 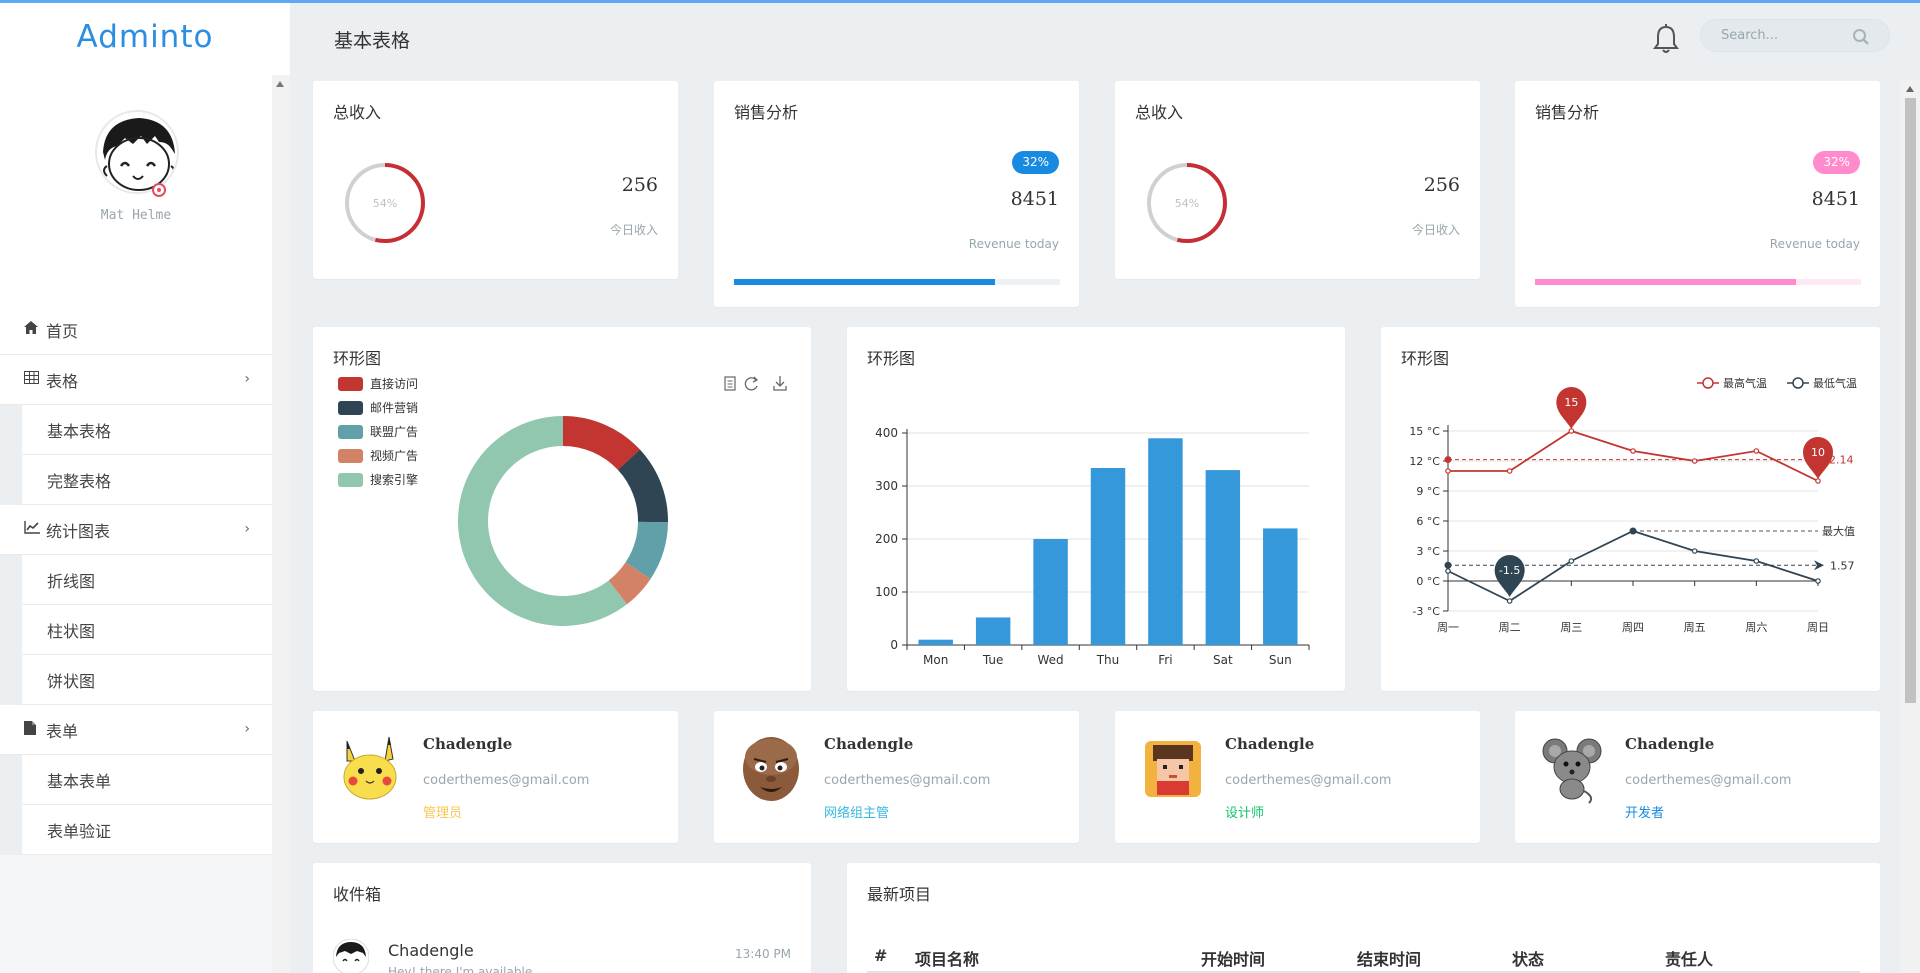 I want to click on pin-label: -1.5, so click(x=1509, y=570).